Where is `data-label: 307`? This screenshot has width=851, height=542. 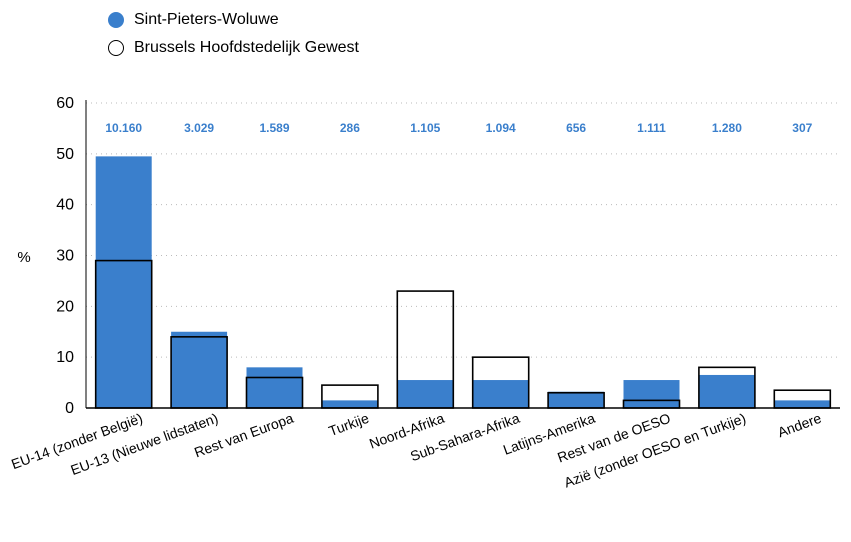
data-label: 307 is located at coordinates (802, 128).